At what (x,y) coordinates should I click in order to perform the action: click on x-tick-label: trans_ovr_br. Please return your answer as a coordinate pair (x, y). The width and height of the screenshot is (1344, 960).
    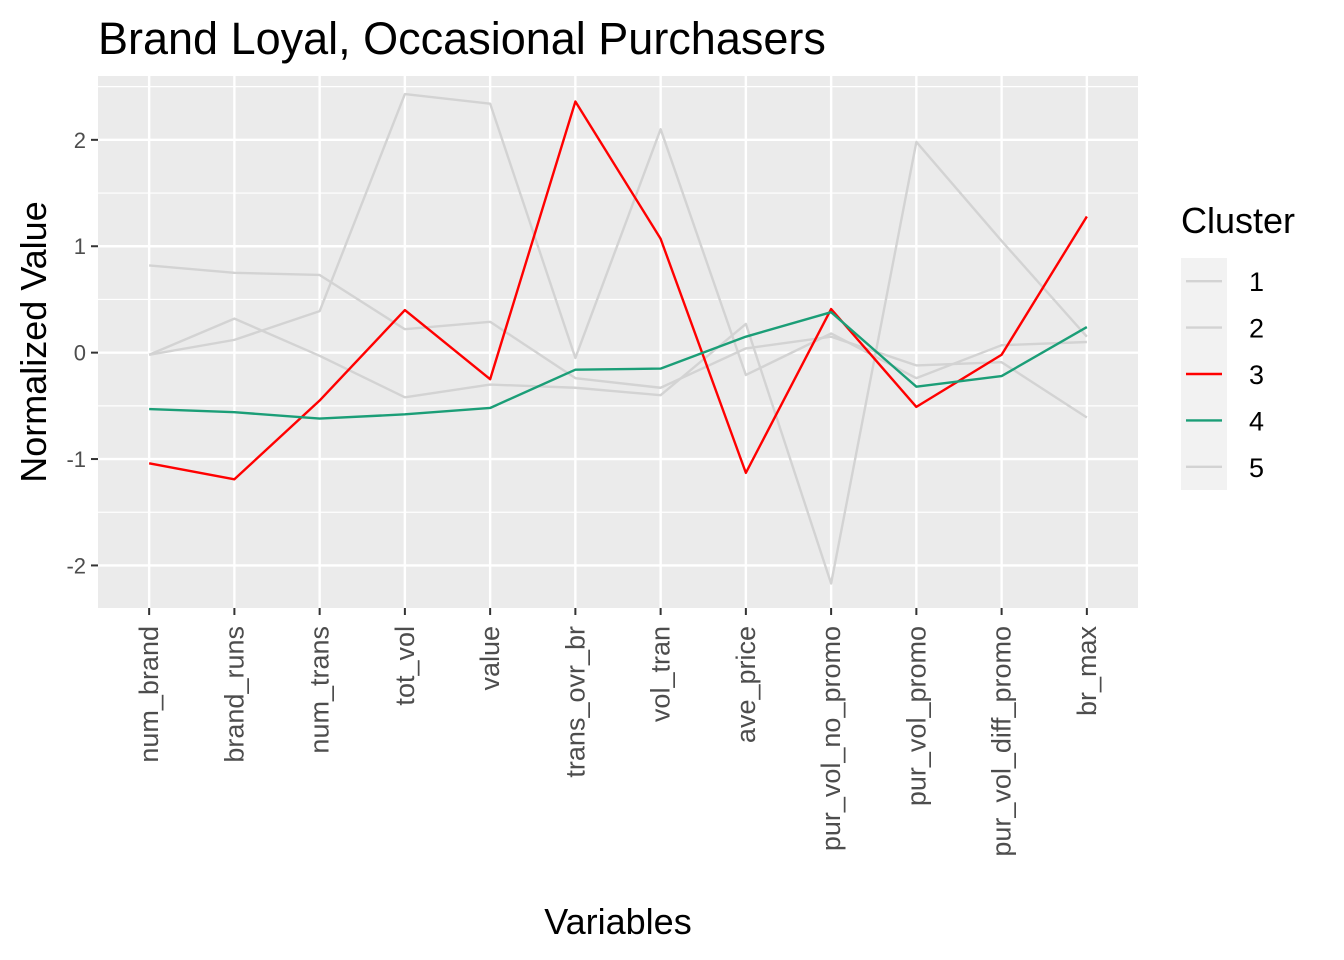
    Looking at the image, I should click on (575, 702).